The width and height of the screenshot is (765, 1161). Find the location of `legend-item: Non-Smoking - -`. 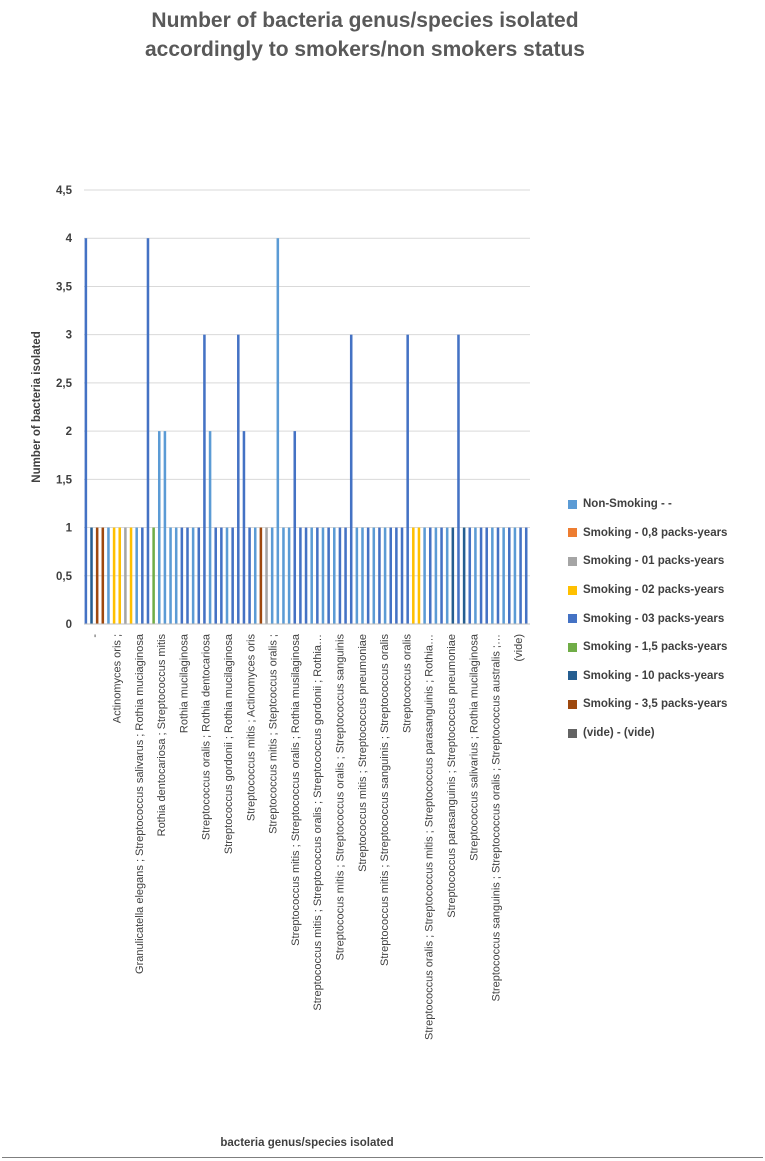

legend-item: Non-Smoking - - is located at coordinates (665, 504).